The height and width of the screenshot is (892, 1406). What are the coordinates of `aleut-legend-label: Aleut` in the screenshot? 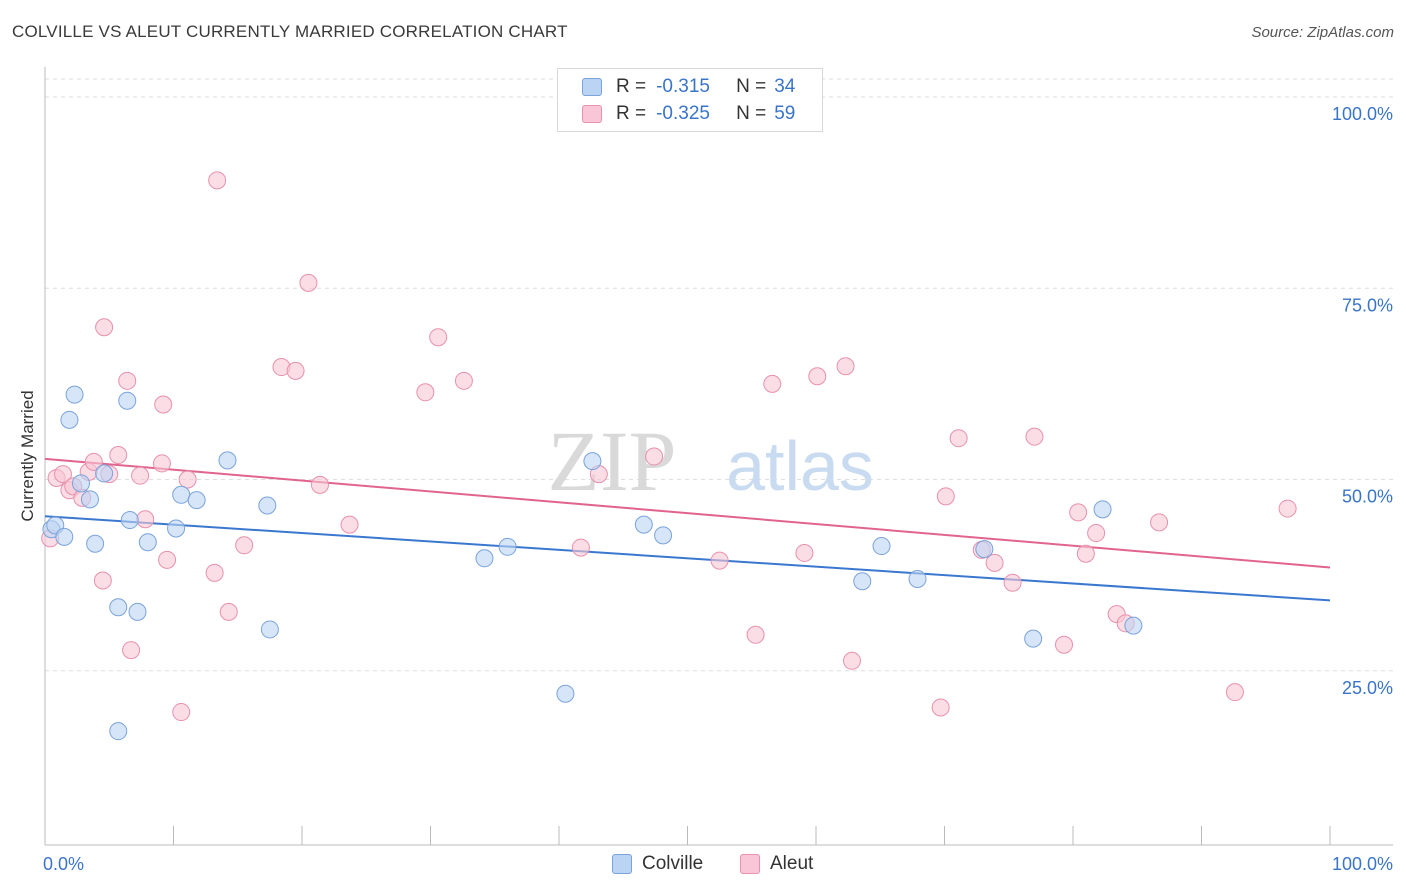 It's located at (792, 863).